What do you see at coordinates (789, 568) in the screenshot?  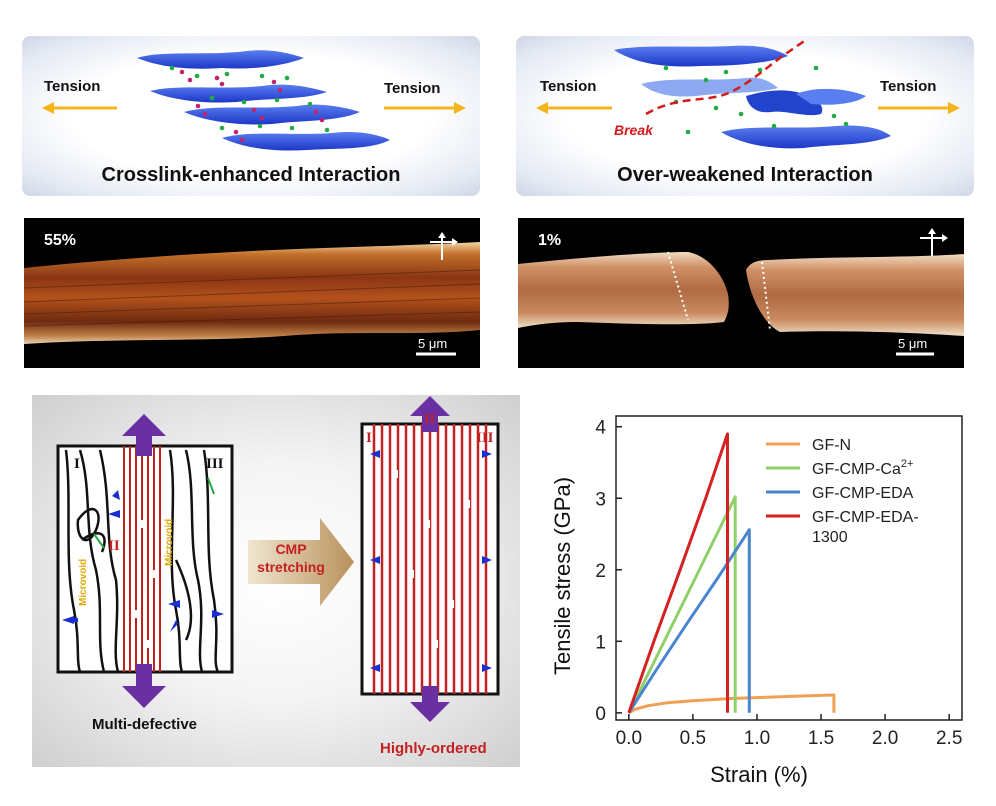 I see `plot-frame` at bounding box center [789, 568].